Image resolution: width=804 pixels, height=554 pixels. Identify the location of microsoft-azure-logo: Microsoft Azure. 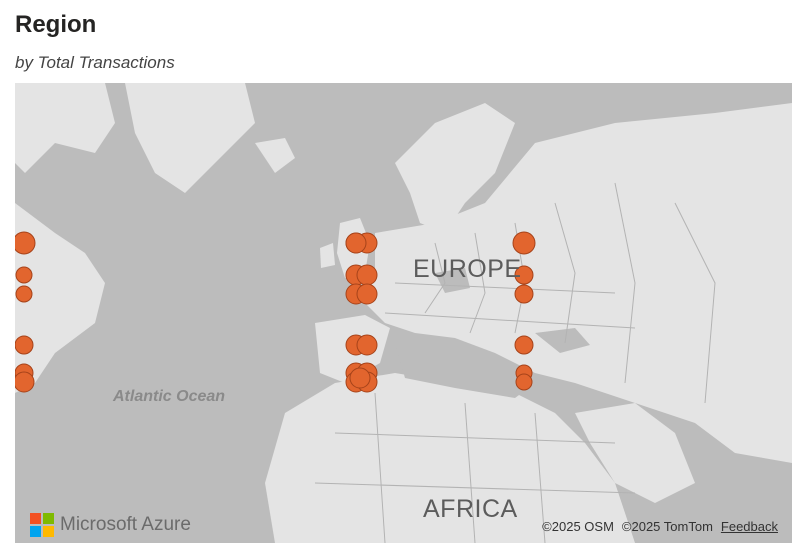
(110, 525).